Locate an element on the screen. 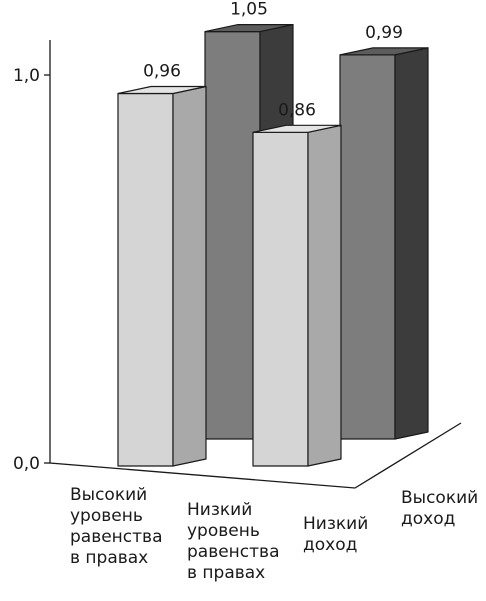  x-category-line: Низкий is located at coordinates (219, 510).